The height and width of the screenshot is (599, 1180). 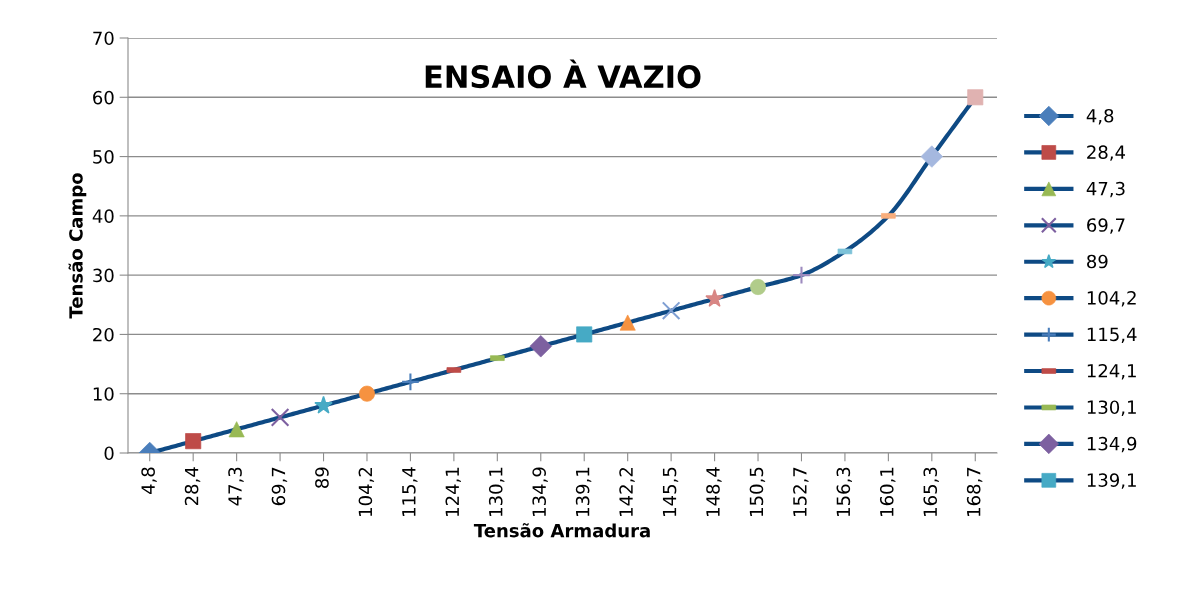 What do you see at coordinates (670, 491) in the screenshot?
I see `x-tick-label: 145,5` at bounding box center [670, 491].